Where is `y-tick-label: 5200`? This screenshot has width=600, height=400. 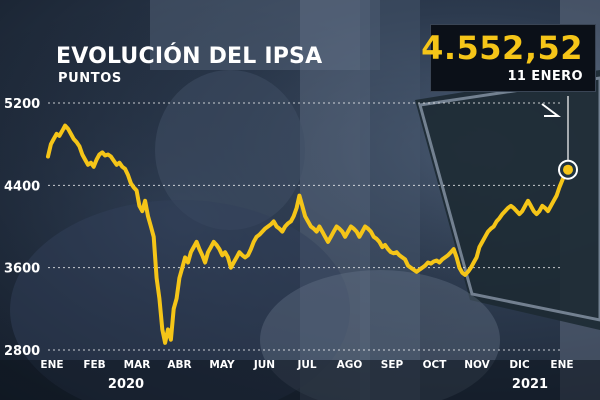
y-tick-label: 5200 is located at coordinates (22, 104).